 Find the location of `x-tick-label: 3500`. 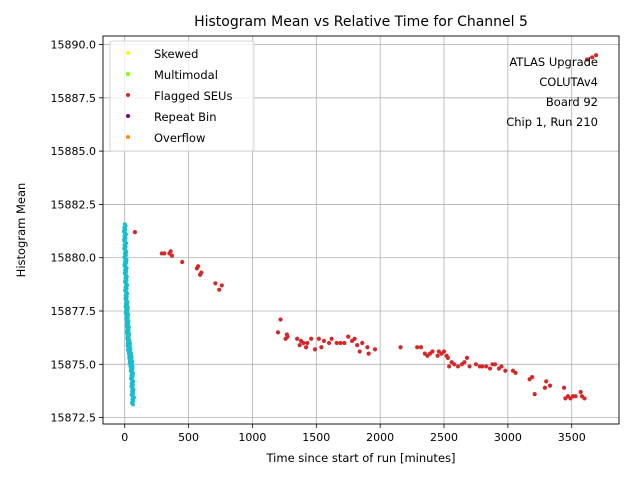

x-tick-label: 3500 is located at coordinates (572, 437).